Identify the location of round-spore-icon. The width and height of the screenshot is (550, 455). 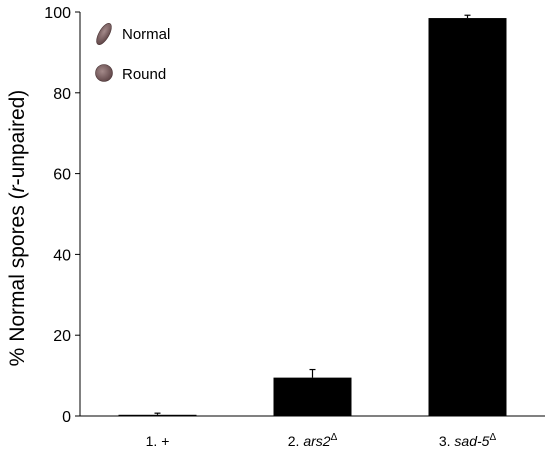
(104, 73).